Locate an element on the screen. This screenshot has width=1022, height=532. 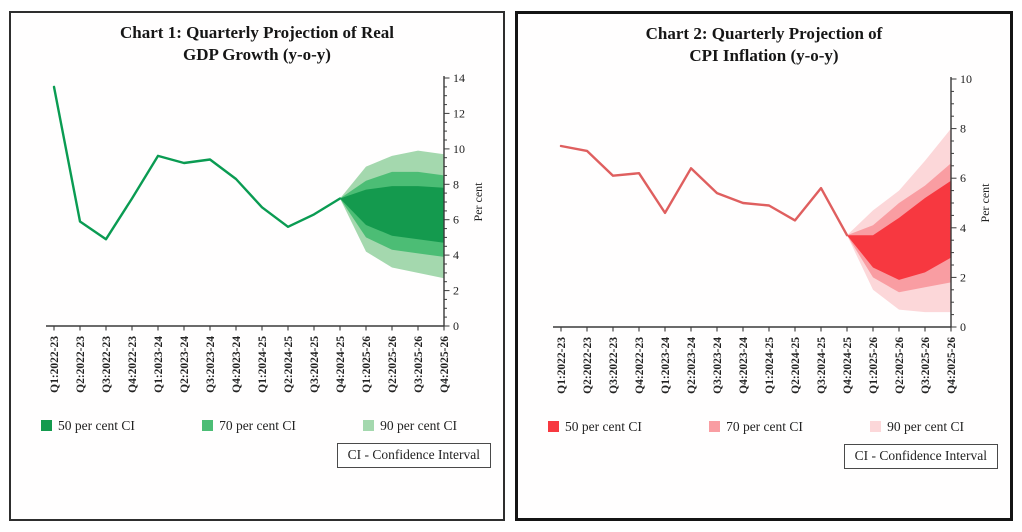
cpi-legend-item-90ci: 90 per cent CI is located at coordinates (917, 427).